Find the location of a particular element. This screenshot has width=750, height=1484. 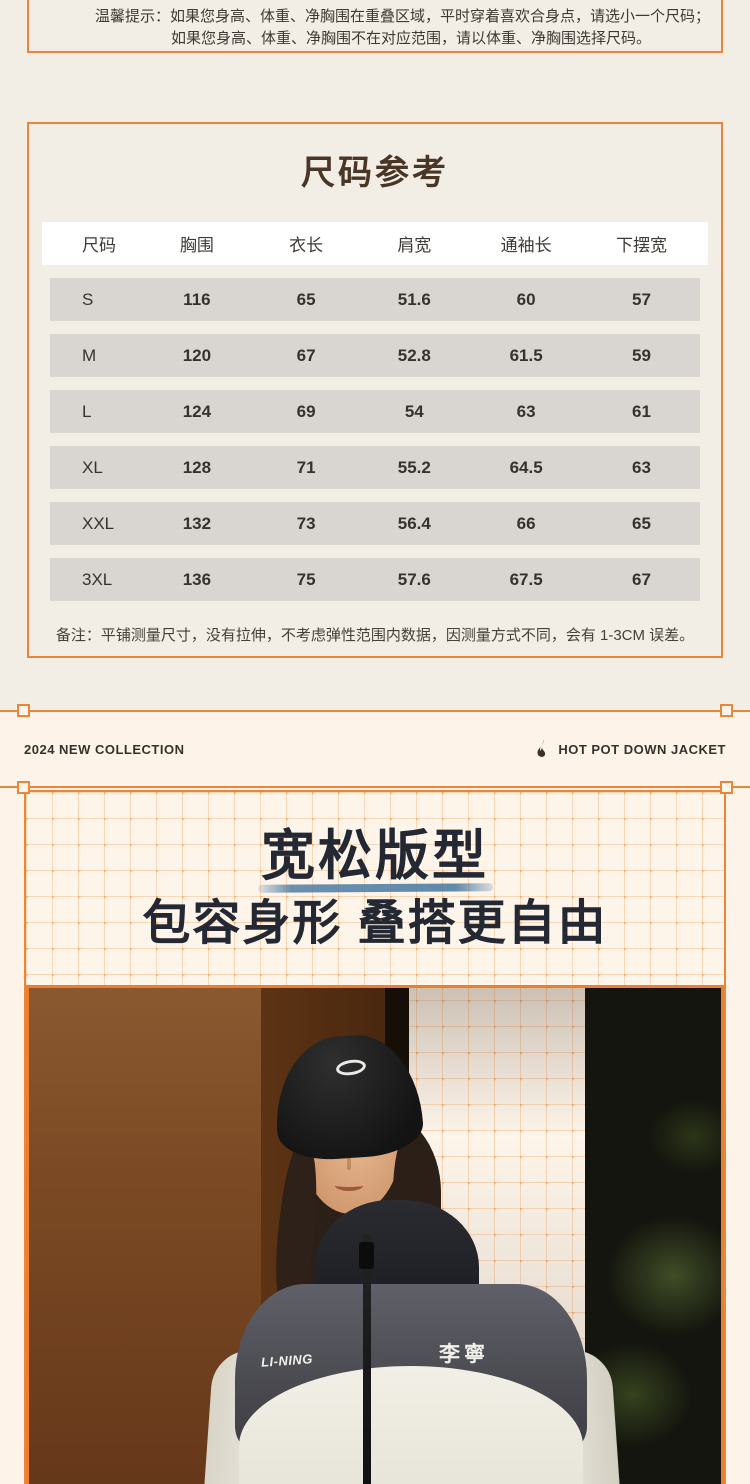

cell-value: 116 is located at coordinates (197, 299).